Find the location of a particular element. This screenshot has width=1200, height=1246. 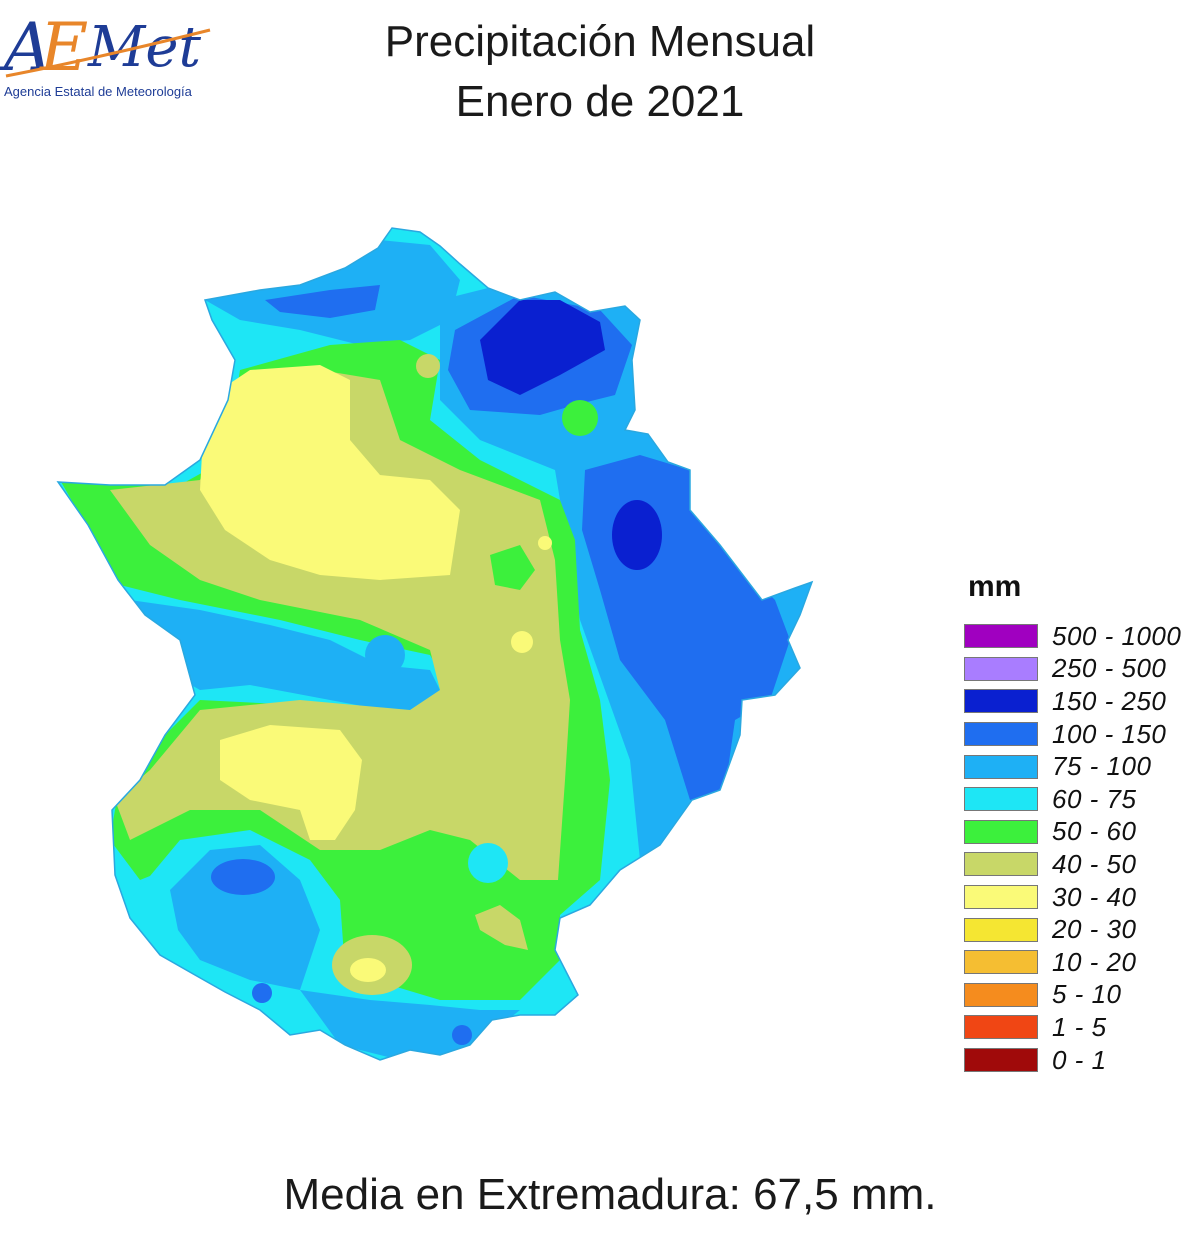

legend-item: 60 - 75 is located at coordinates (1080, 799).